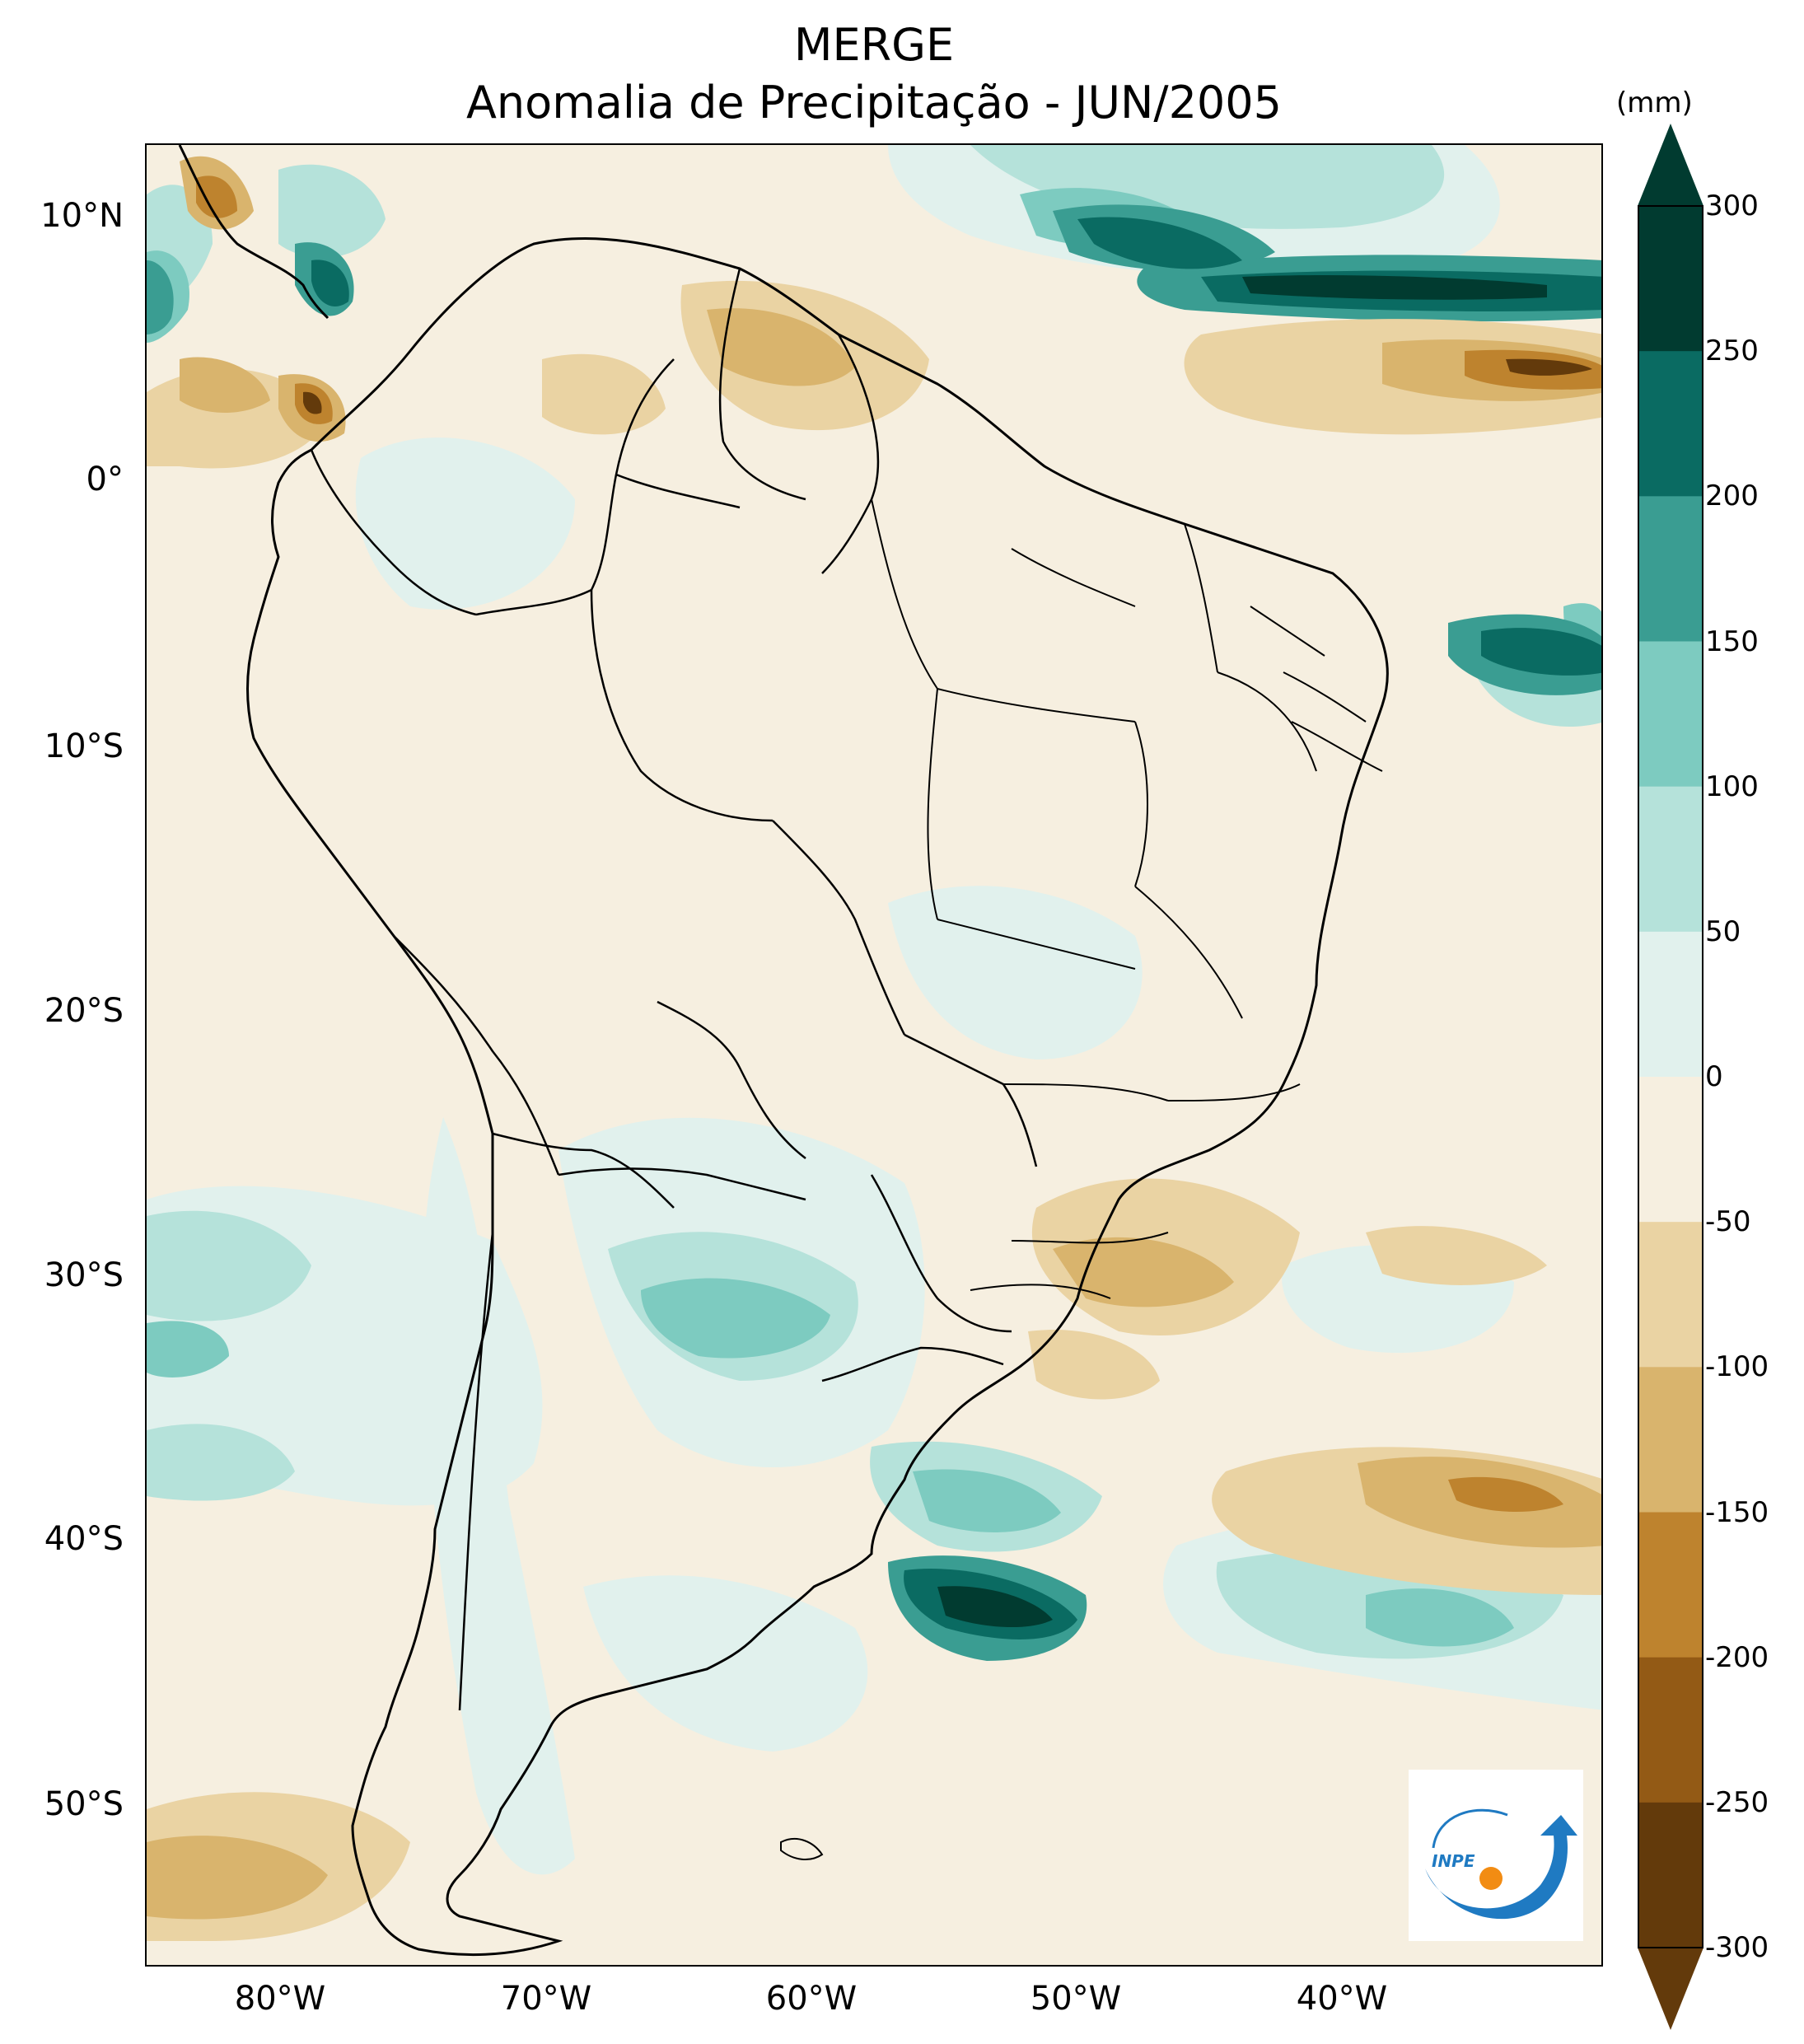  What do you see at coordinates (1470, 1828) in the screenshot?
I see `logo-arc` at bounding box center [1470, 1828].